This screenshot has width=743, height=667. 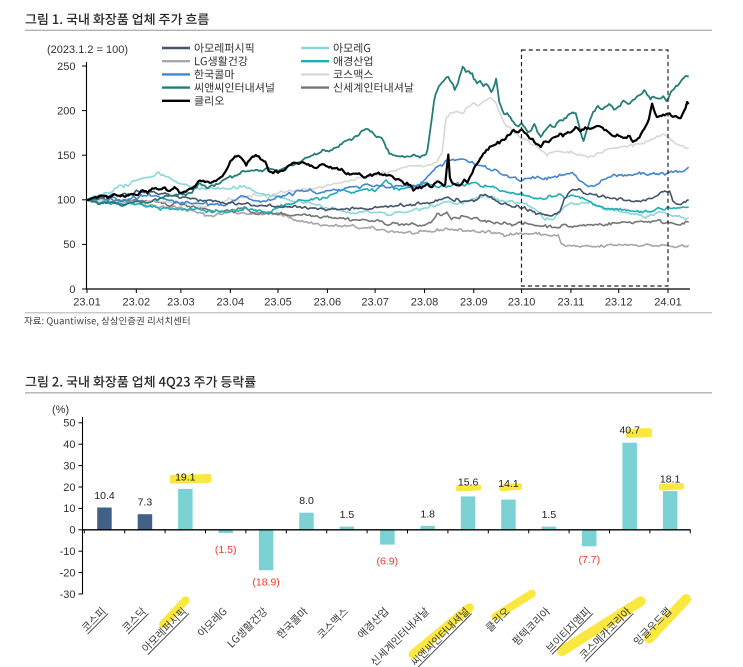 I want to click on svg-text: 1.8, so click(x=427, y=514).